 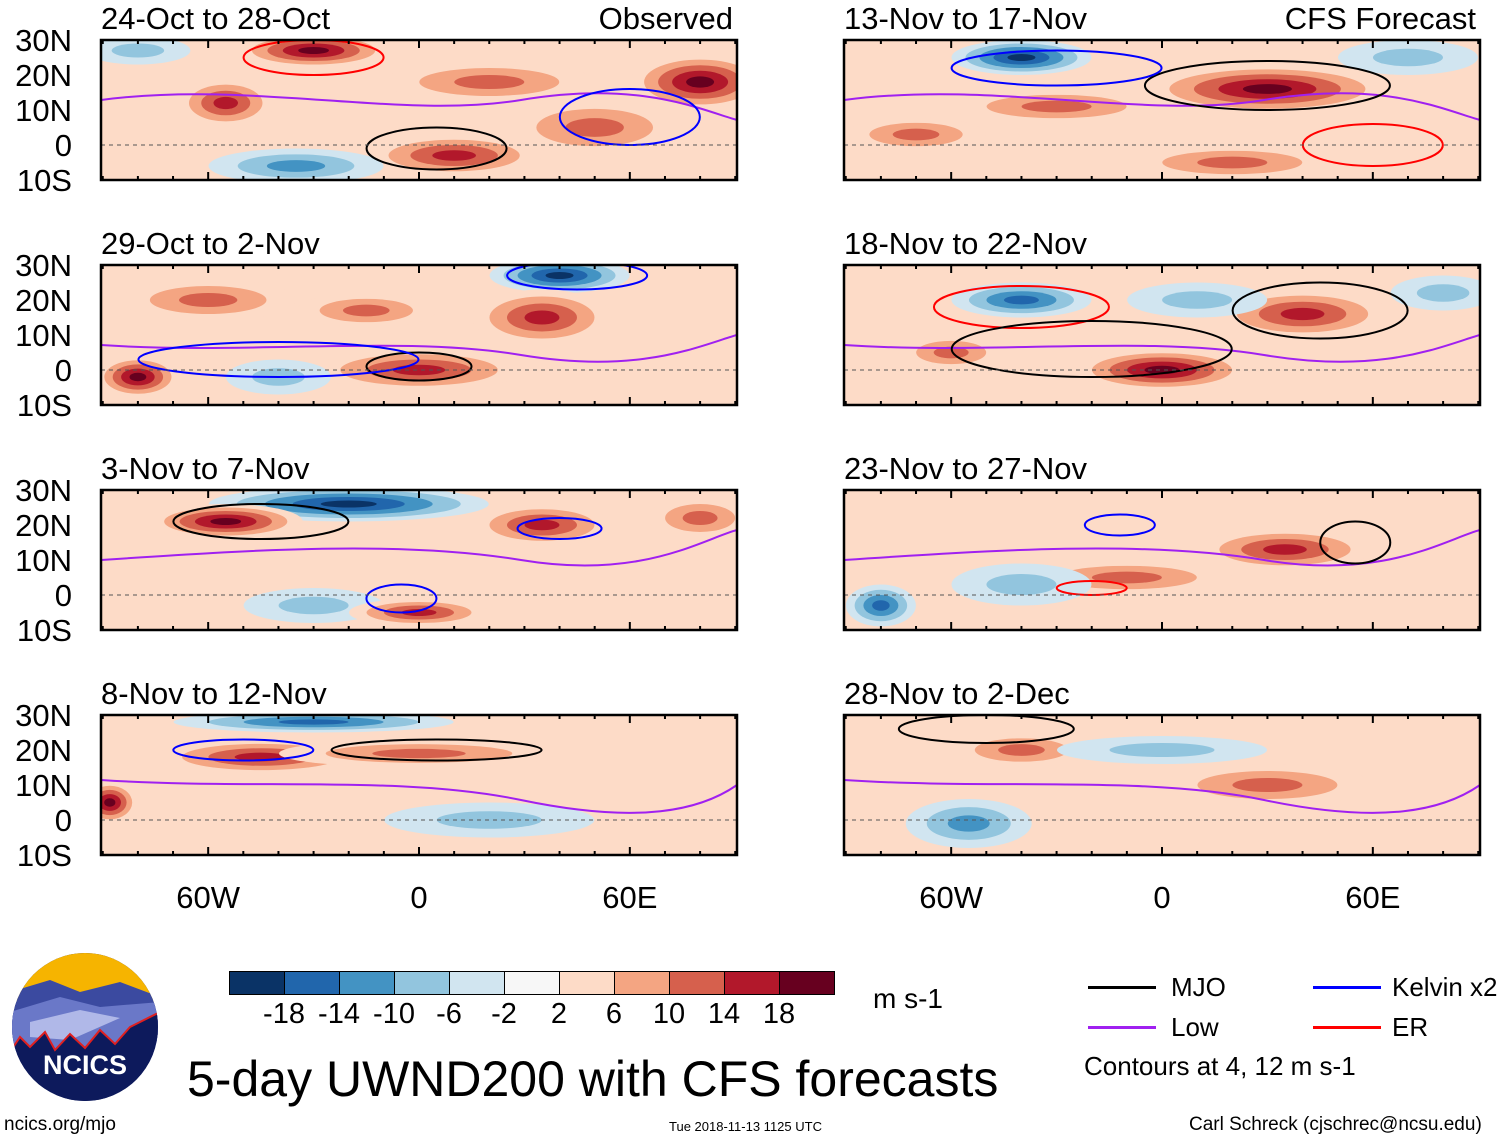 I want to click on legend-mjo-line, so click(x=1122, y=987).